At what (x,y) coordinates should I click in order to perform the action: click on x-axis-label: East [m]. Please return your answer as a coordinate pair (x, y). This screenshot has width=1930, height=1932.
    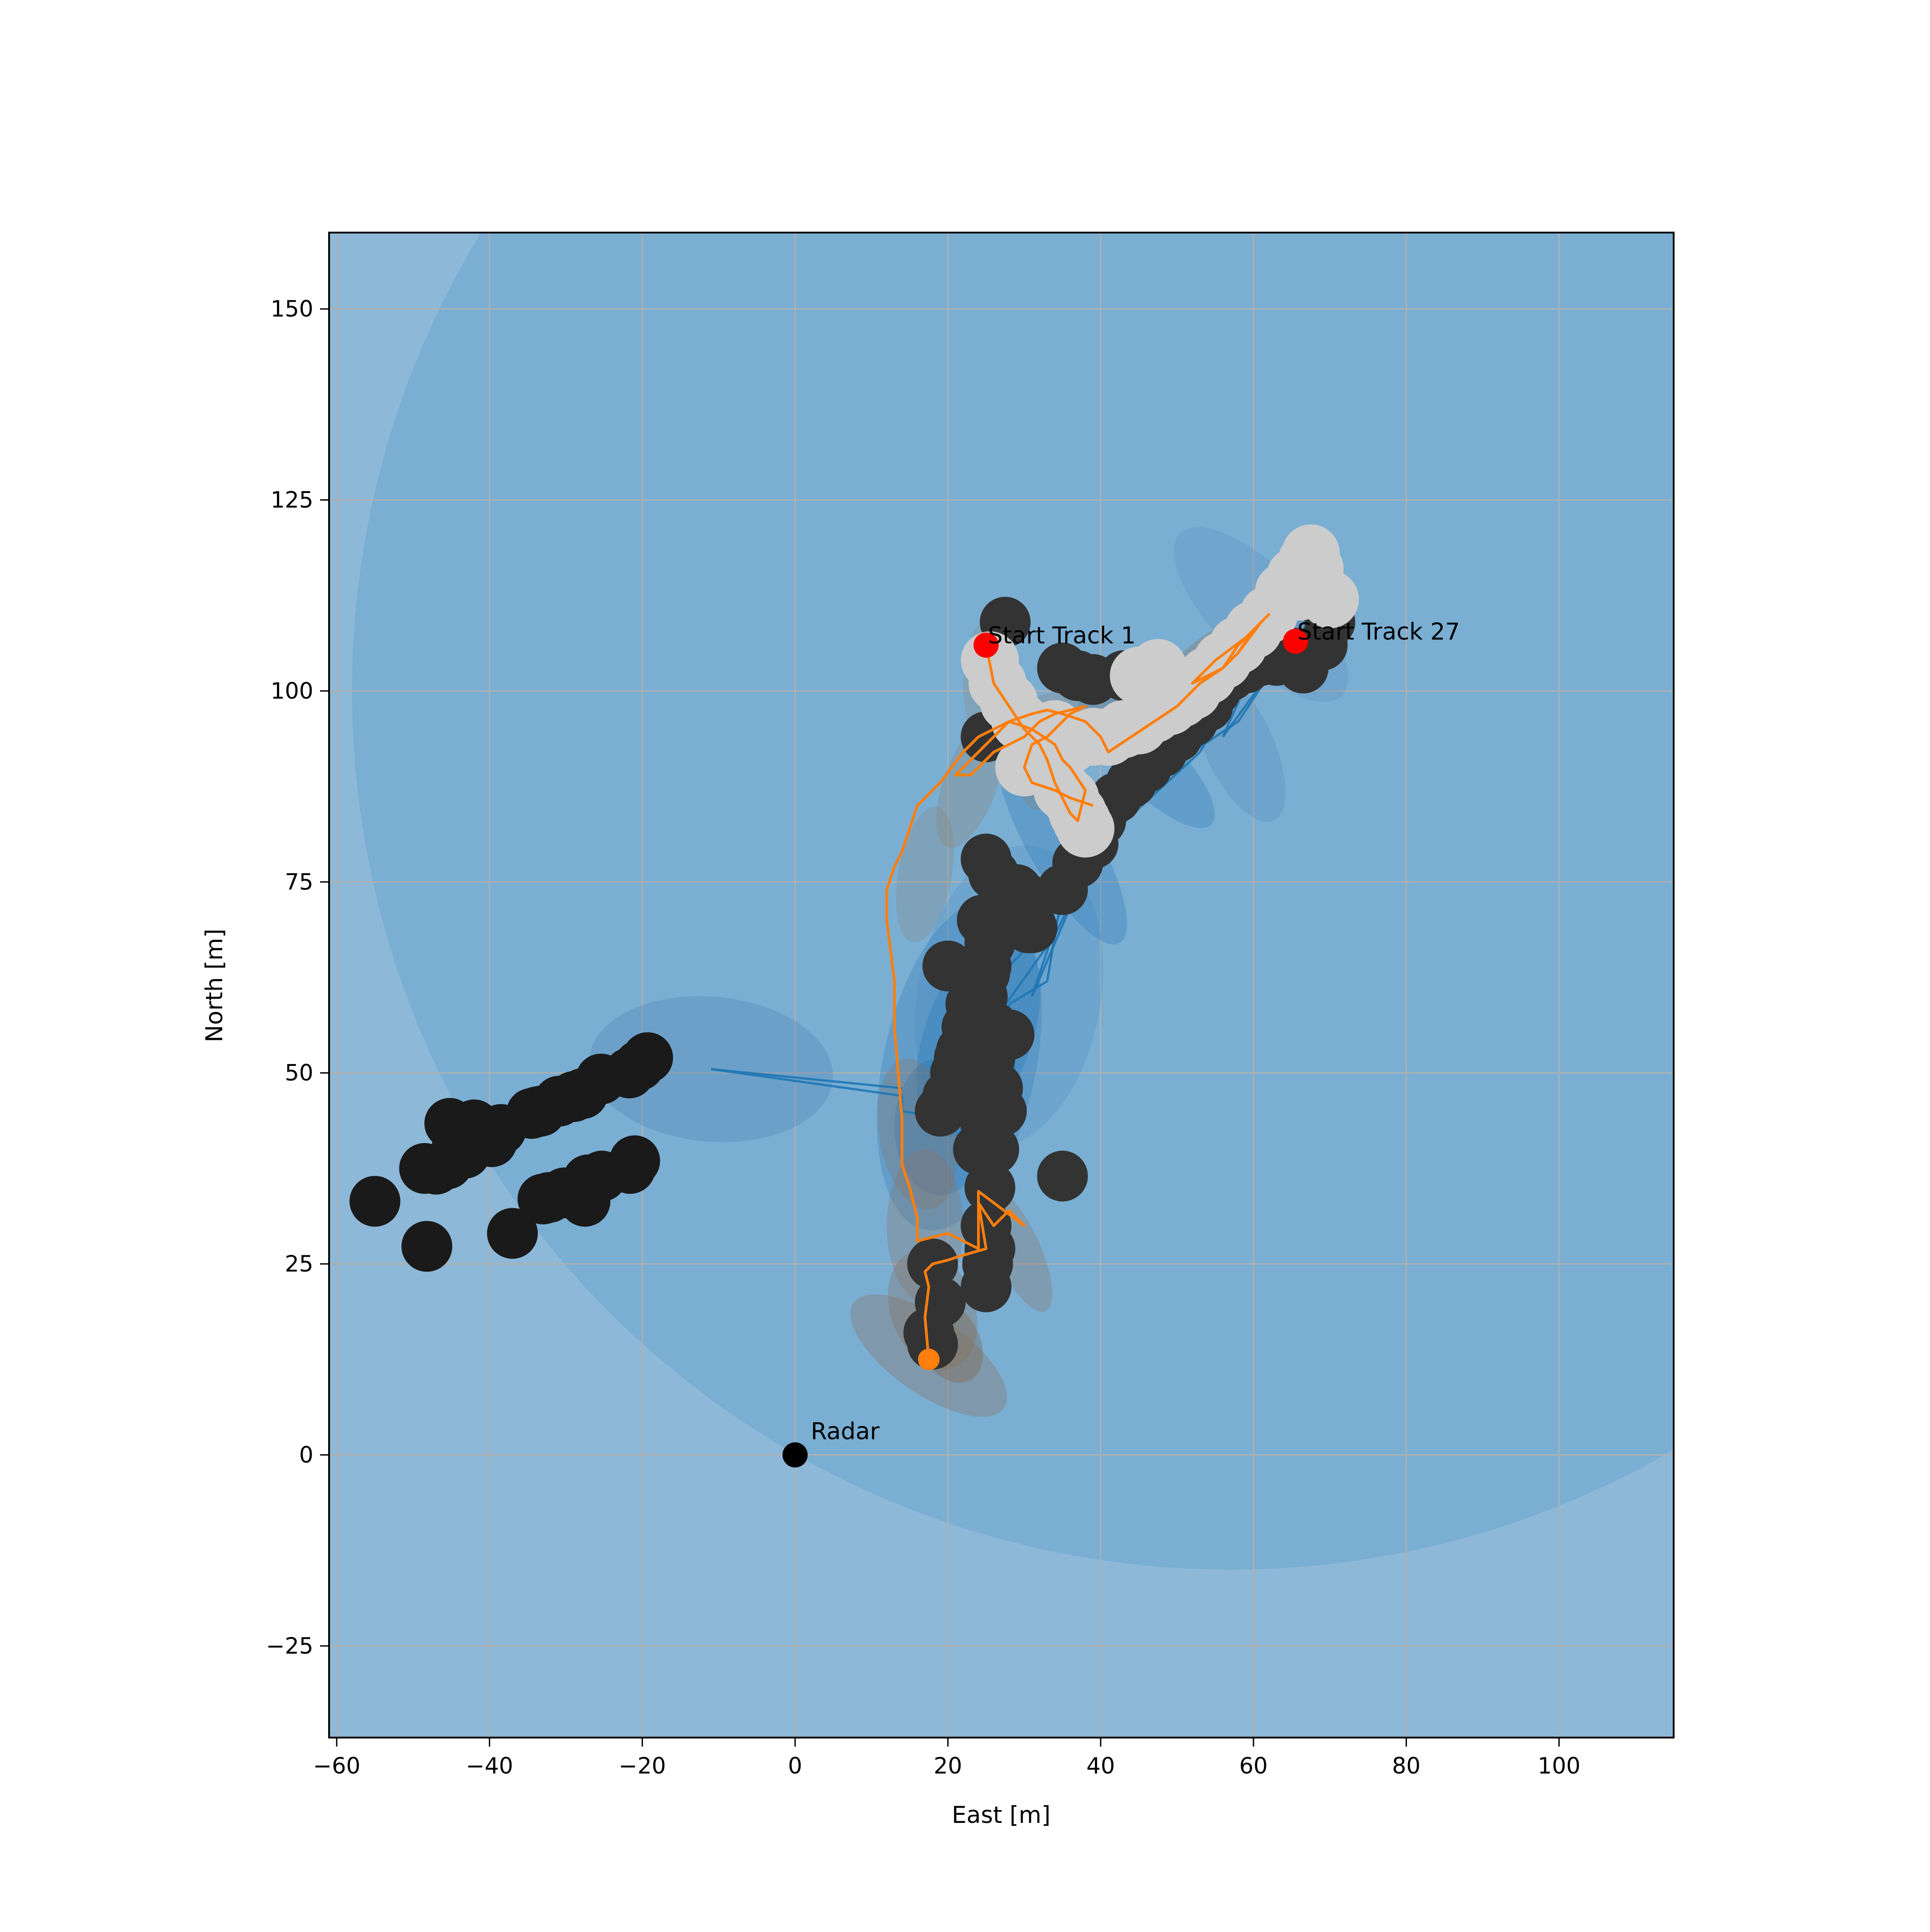
    Looking at the image, I should click on (1001, 1815).